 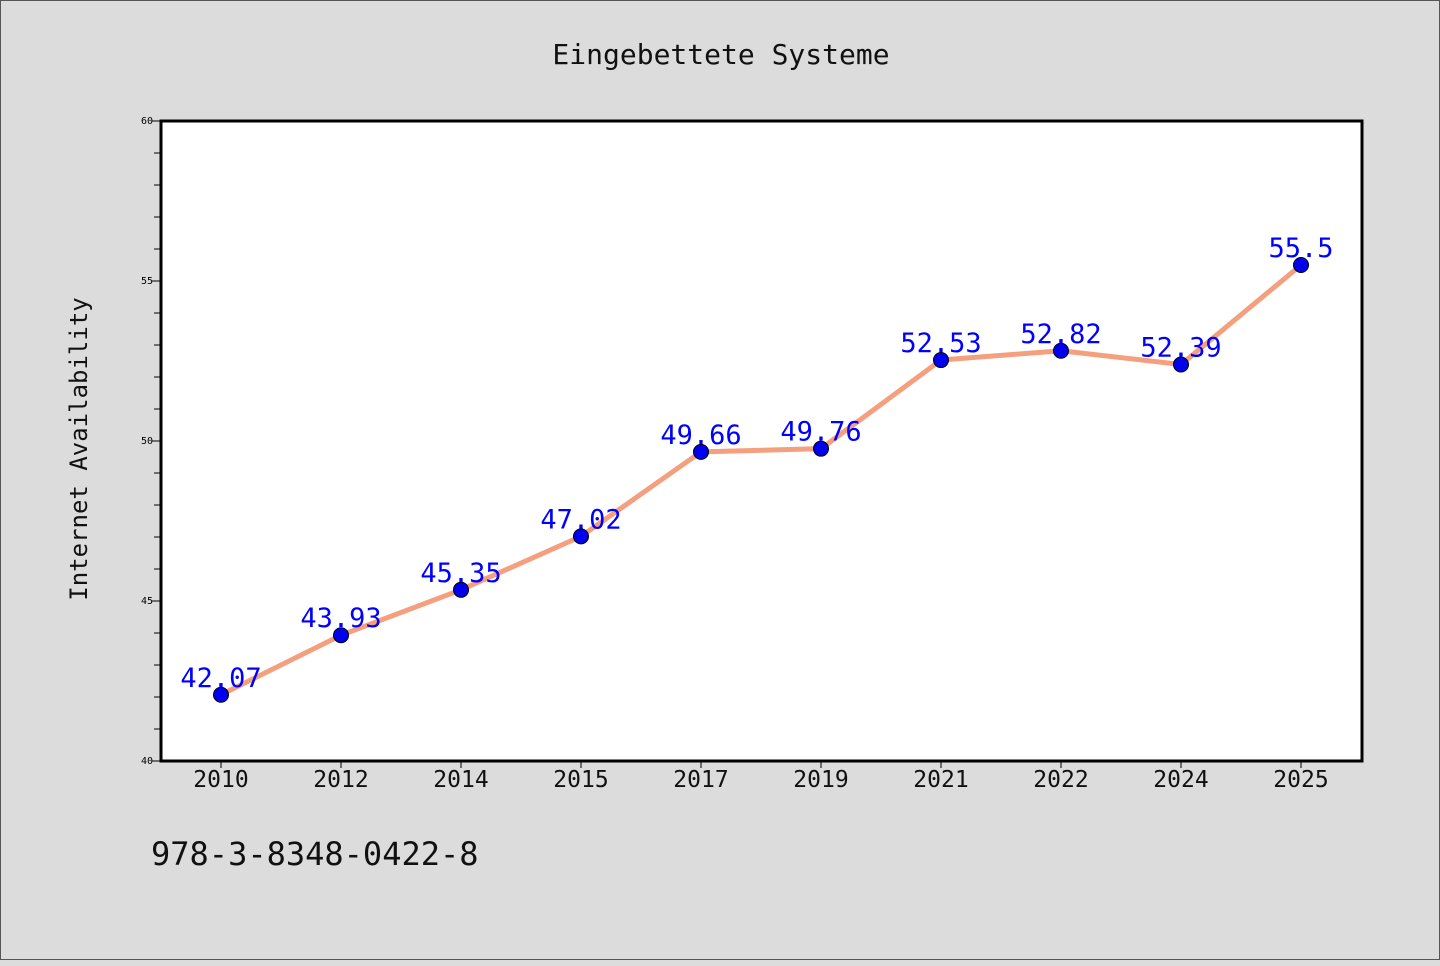 I want to click on data-label: 52.82, so click(x=1060, y=334).